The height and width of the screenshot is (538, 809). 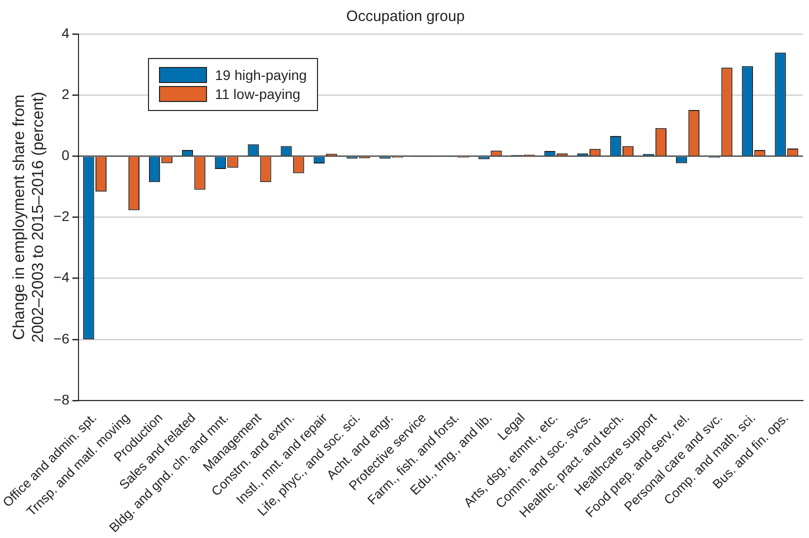 I want to click on y-tick-label: 2, so click(x=66, y=94).